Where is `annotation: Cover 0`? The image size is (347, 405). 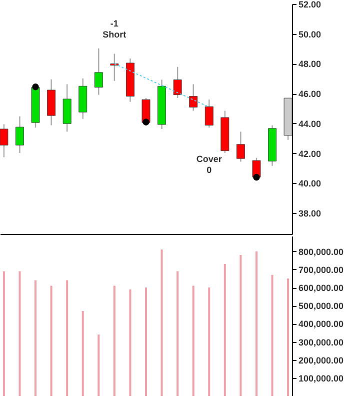
annotation: Cover 0 is located at coordinates (209, 165).